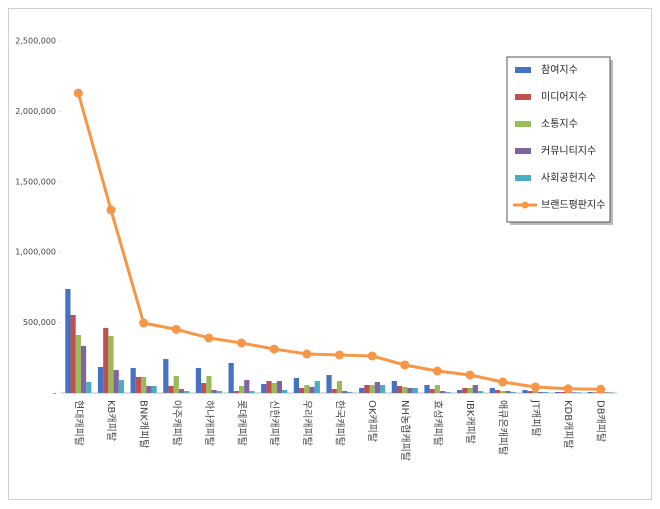 This screenshot has width=660, height=509. I want to click on legend-label: 브랜드평판지수, so click(573, 205).